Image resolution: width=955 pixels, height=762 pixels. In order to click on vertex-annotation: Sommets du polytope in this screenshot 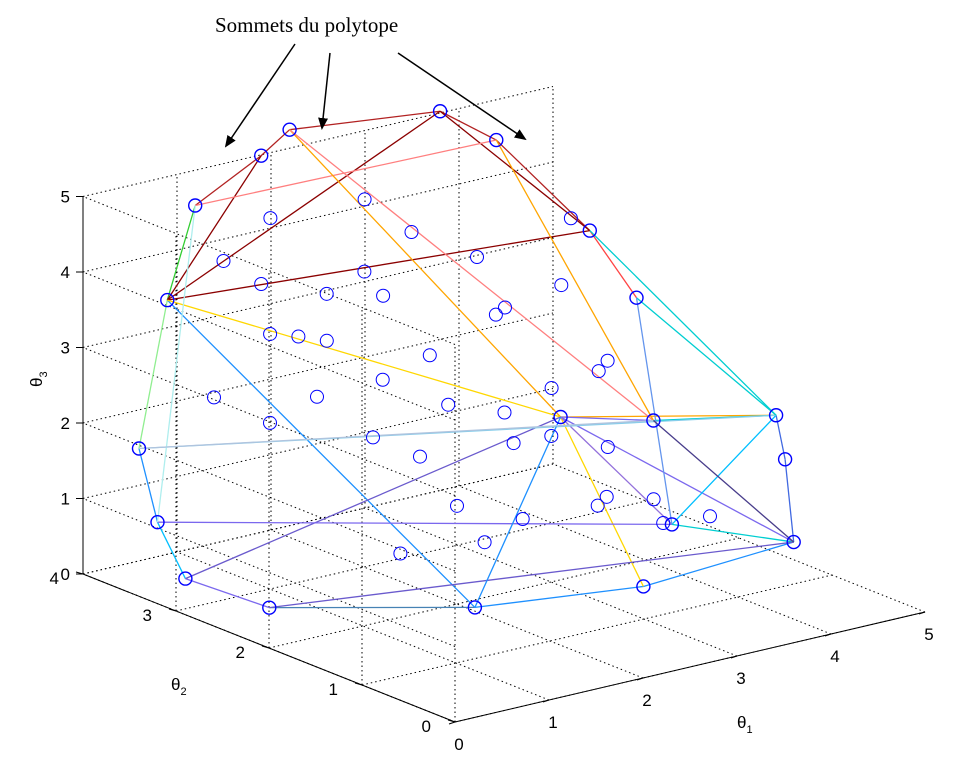, I will do `click(371, 80)`.